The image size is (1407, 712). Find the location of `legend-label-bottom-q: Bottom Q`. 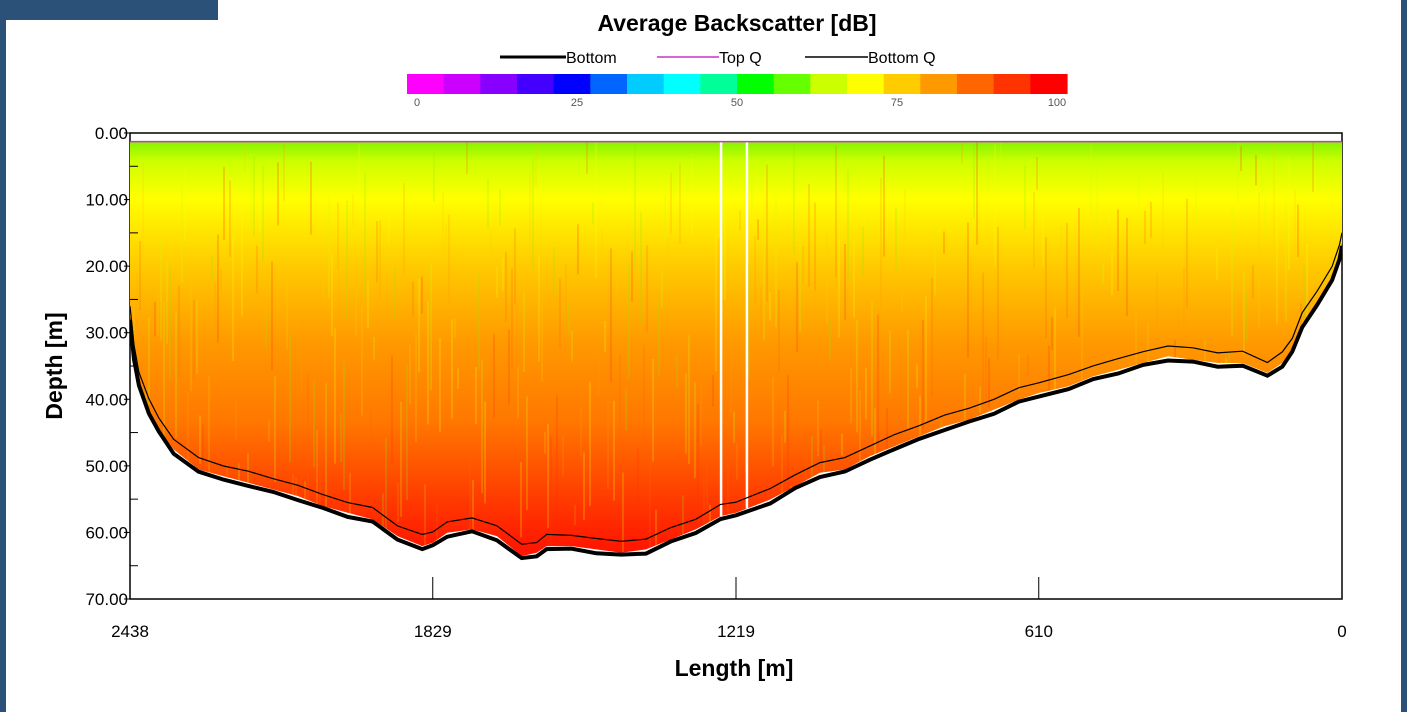

legend-label-bottom-q: Bottom Q is located at coordinates (902, 58).